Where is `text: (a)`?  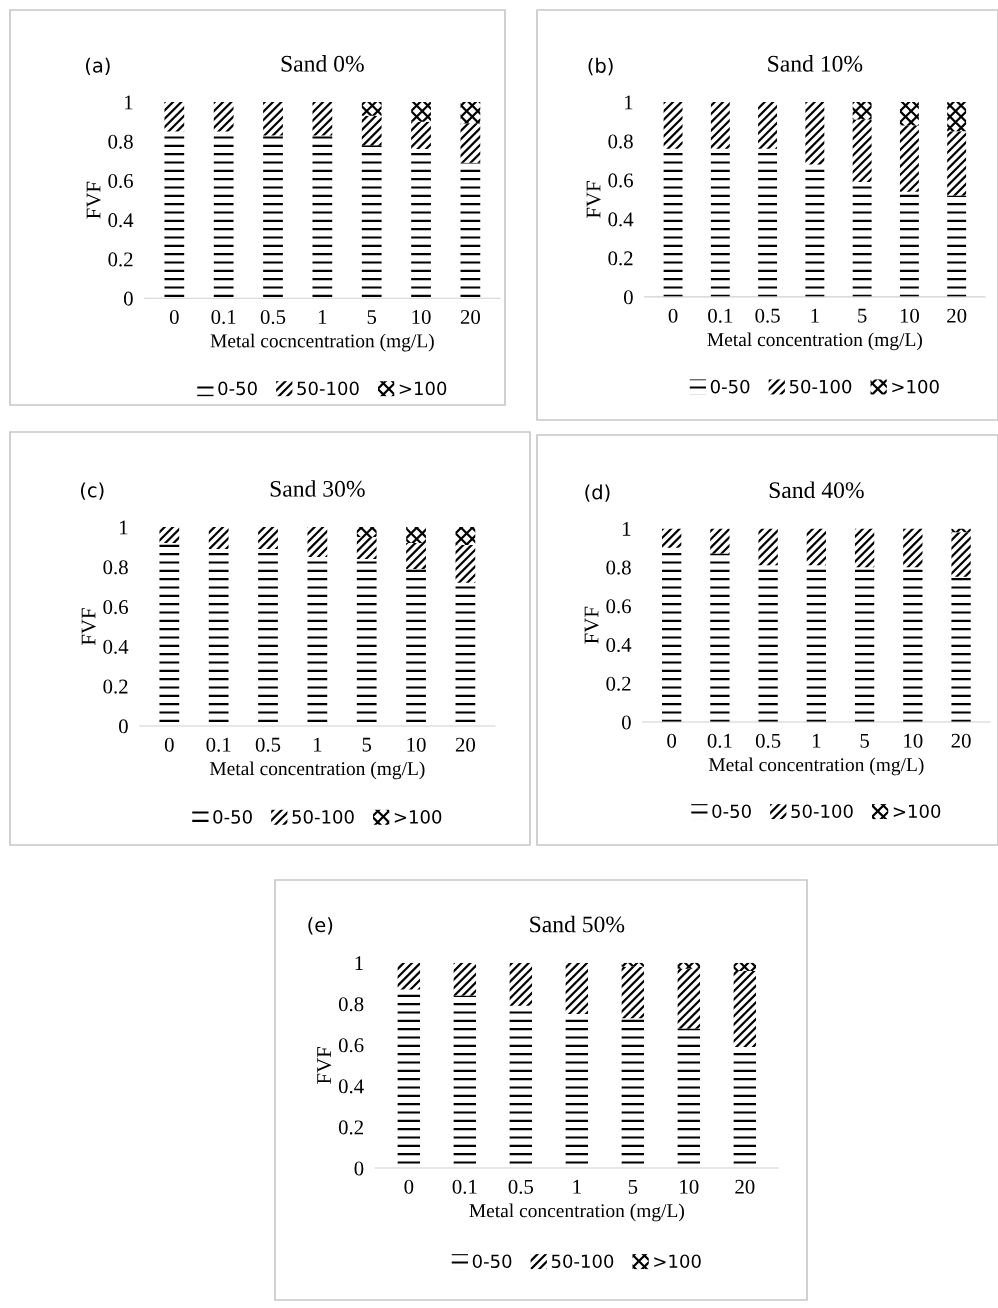 text: (a) is located at coordinates (97, 66).